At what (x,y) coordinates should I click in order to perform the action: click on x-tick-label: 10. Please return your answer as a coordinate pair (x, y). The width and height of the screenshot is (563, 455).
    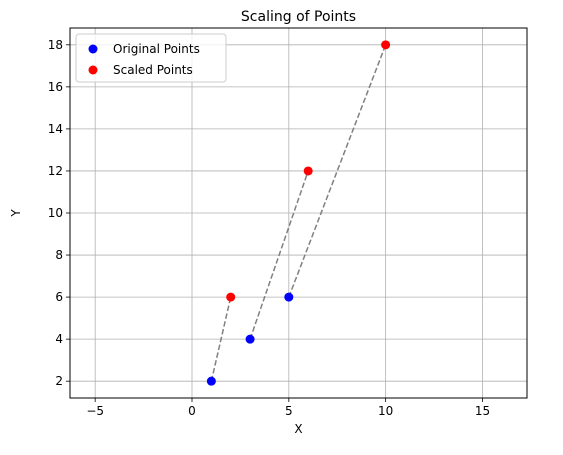
    Looking at the image, I should click on (385, 411).